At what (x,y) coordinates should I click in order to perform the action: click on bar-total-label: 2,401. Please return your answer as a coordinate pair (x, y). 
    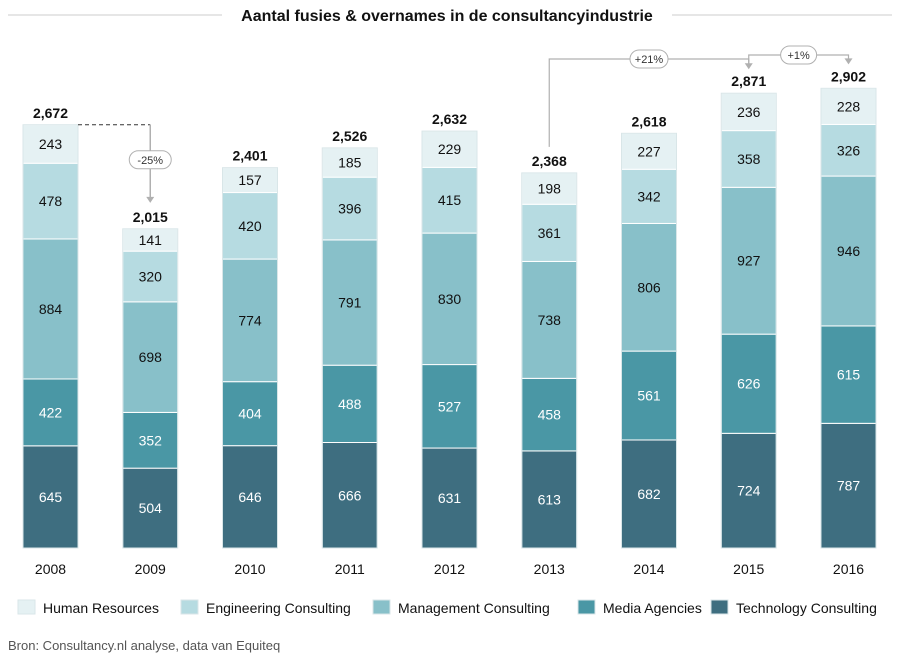
    Looking at the image, I should click on (249, 156).